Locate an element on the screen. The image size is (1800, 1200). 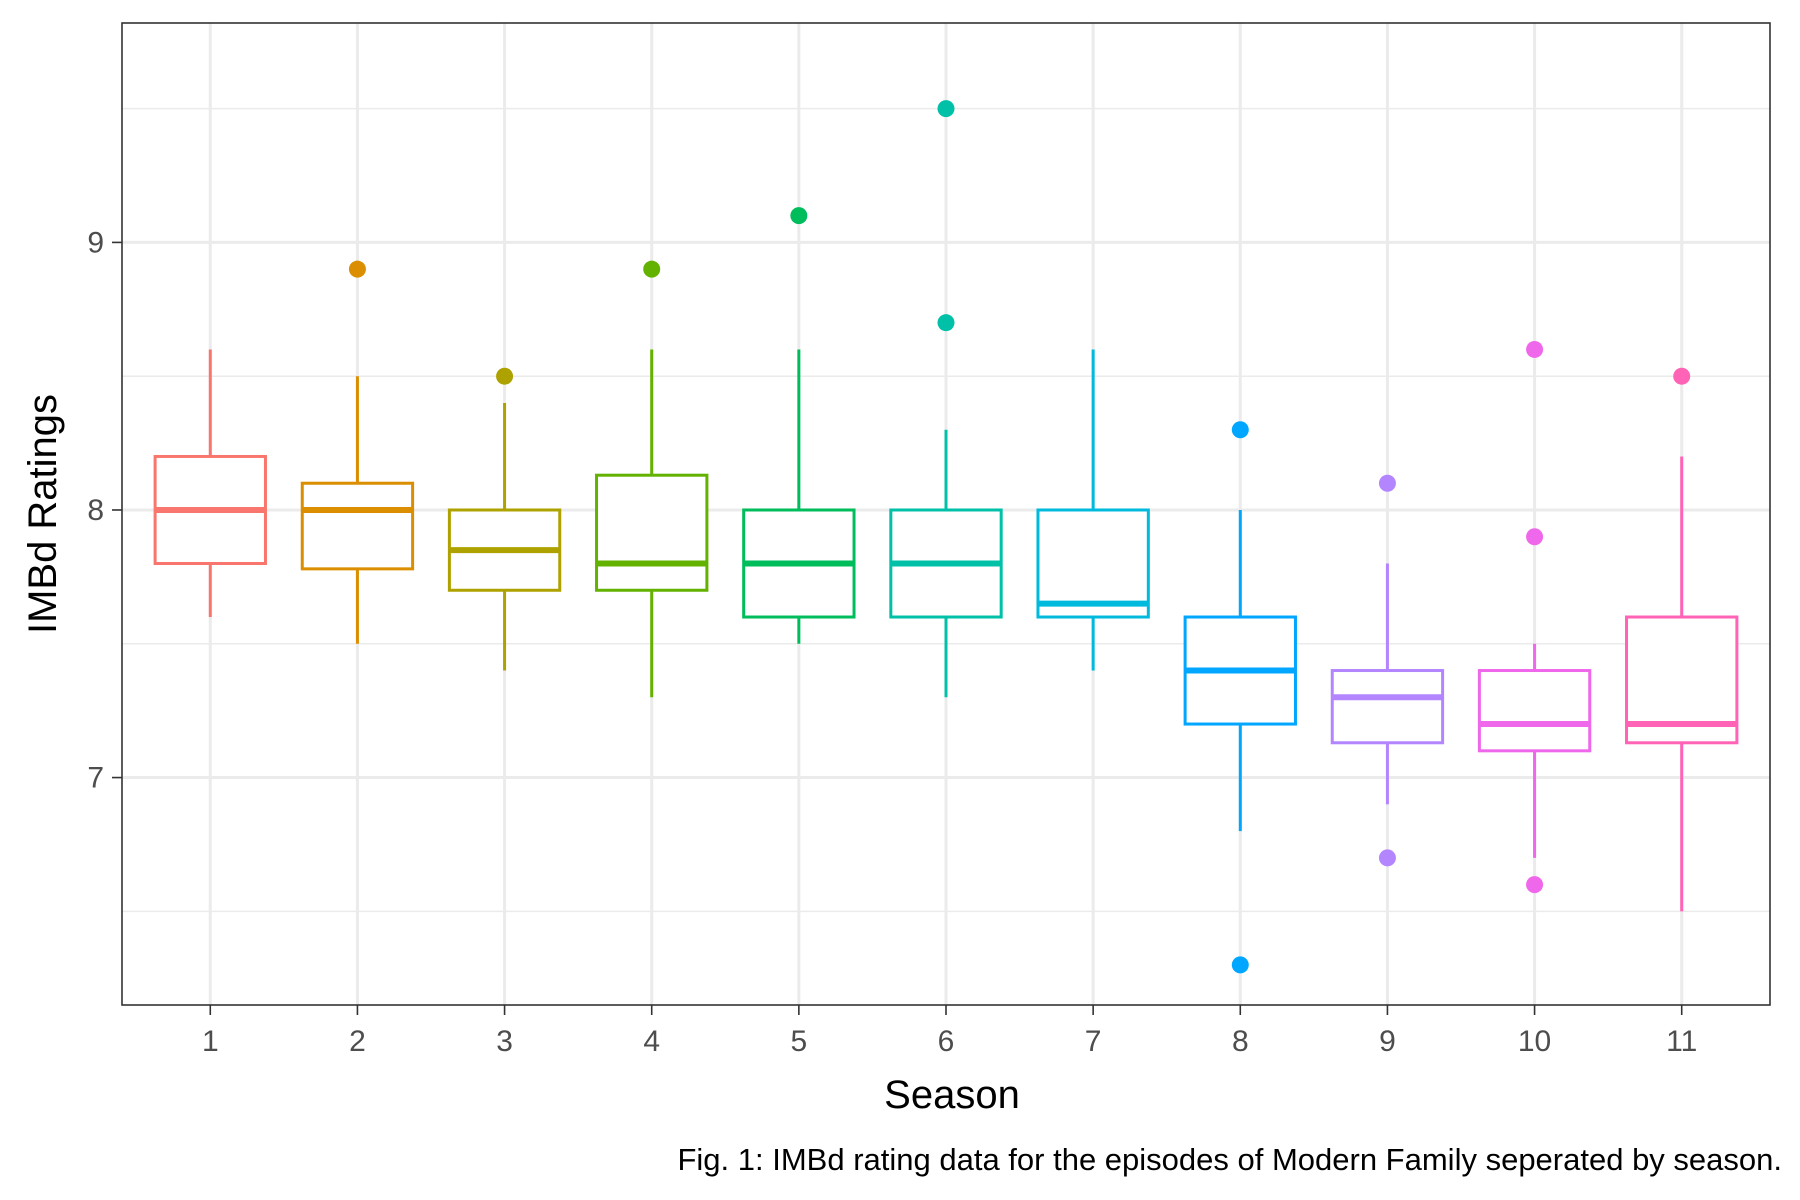
x-tick-label: 6 is located at coordinates (946, 1041).